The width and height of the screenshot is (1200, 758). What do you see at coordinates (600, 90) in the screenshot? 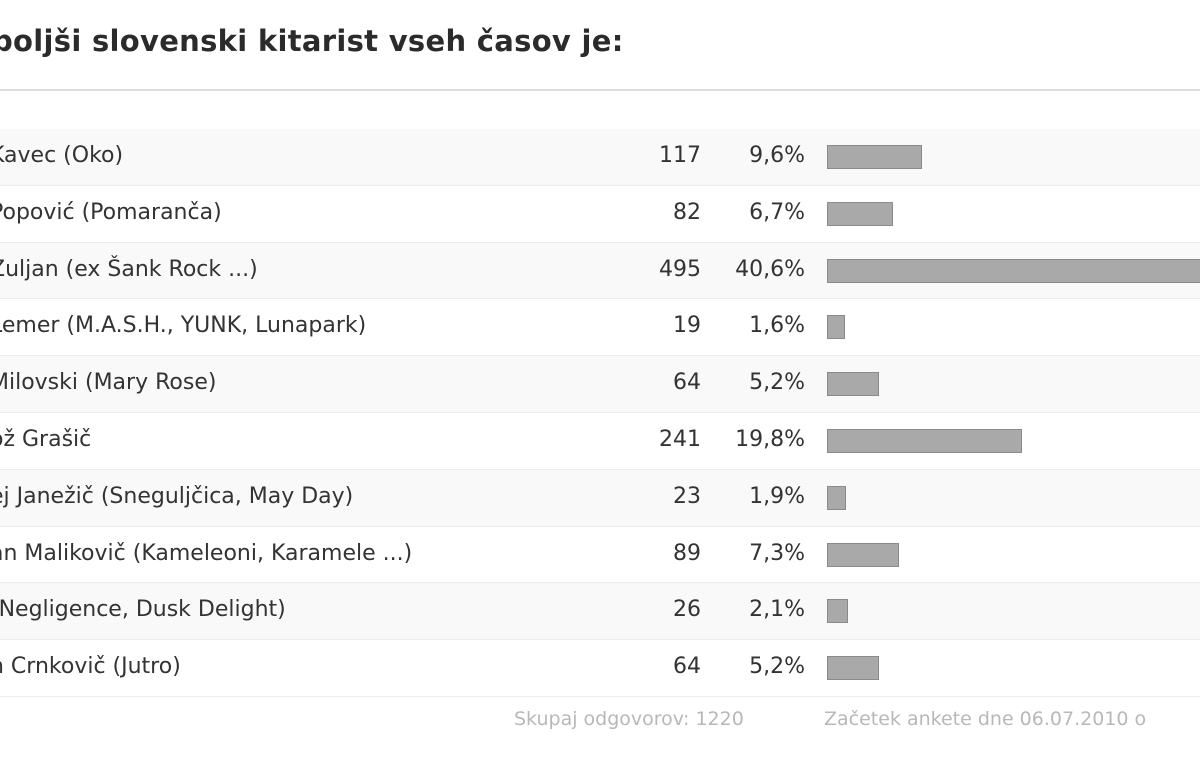
I see `title-divider` at bounding box center [600, 90].